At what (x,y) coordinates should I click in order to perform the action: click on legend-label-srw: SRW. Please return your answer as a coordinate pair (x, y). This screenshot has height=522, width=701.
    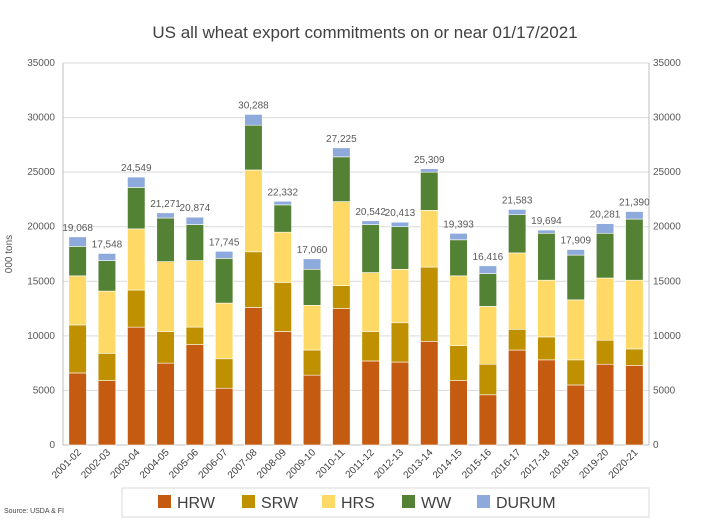
    Looking at the image, I should click on (280, 503).